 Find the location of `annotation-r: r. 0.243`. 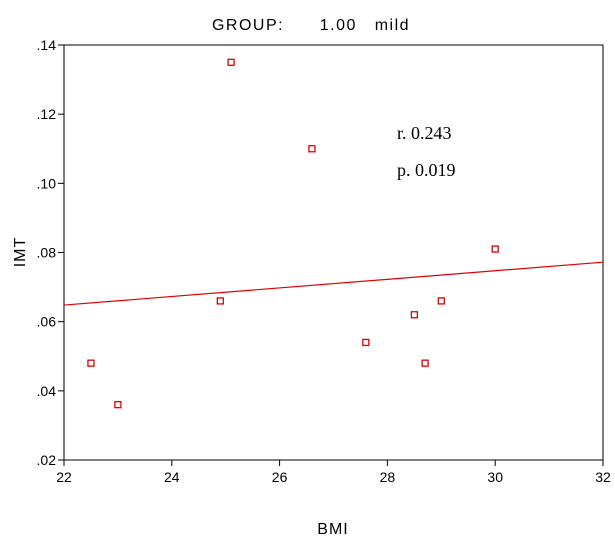

annotation-r: r. 0.243 is located at coordinates (424, 133).